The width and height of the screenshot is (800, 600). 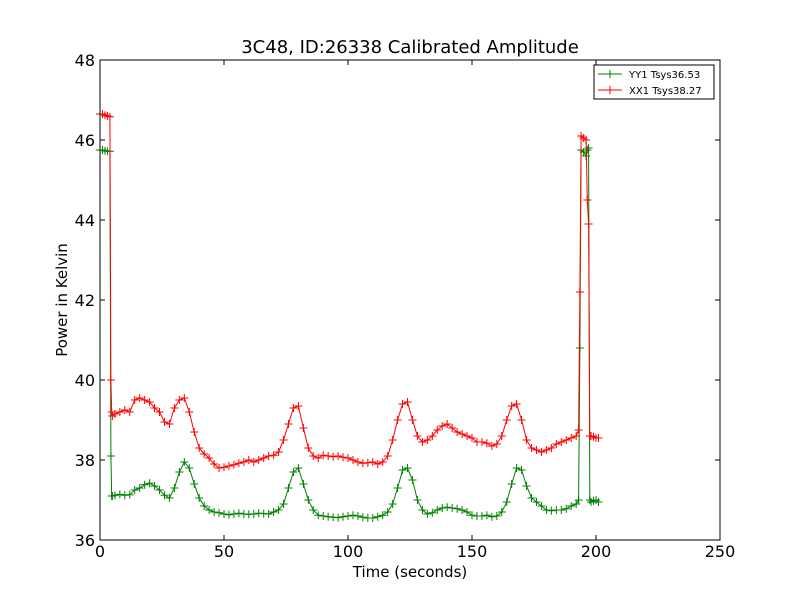 I want to click on y-tick-label: 48, so click(x=85, y=60).